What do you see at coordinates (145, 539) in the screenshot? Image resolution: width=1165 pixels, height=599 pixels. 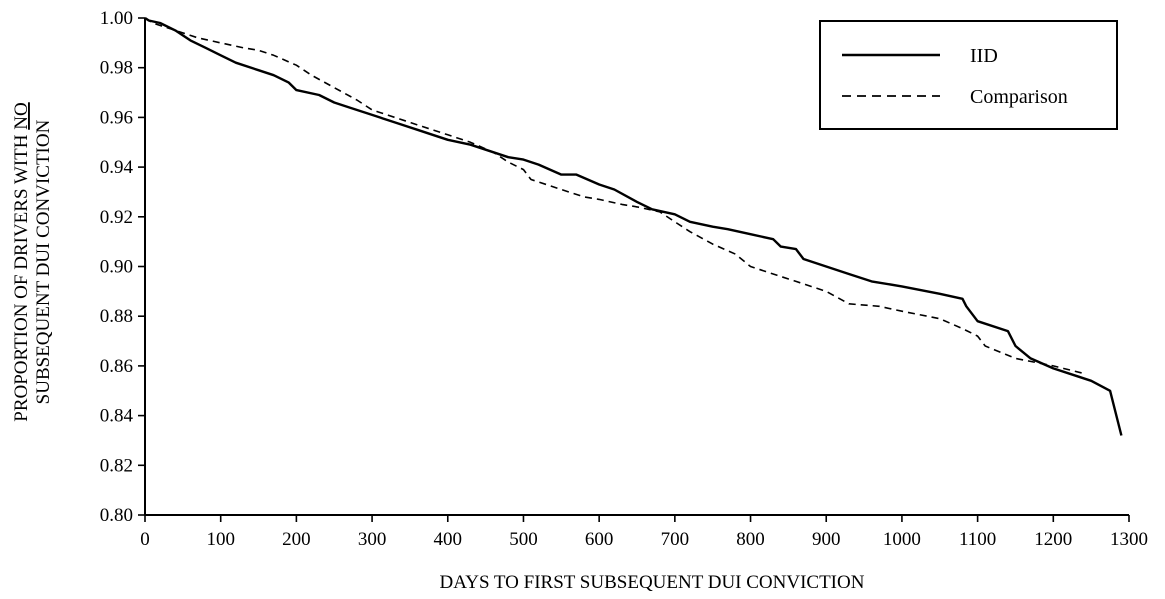 I see `x-tick-label: 0` at bounding box center [145, 539].